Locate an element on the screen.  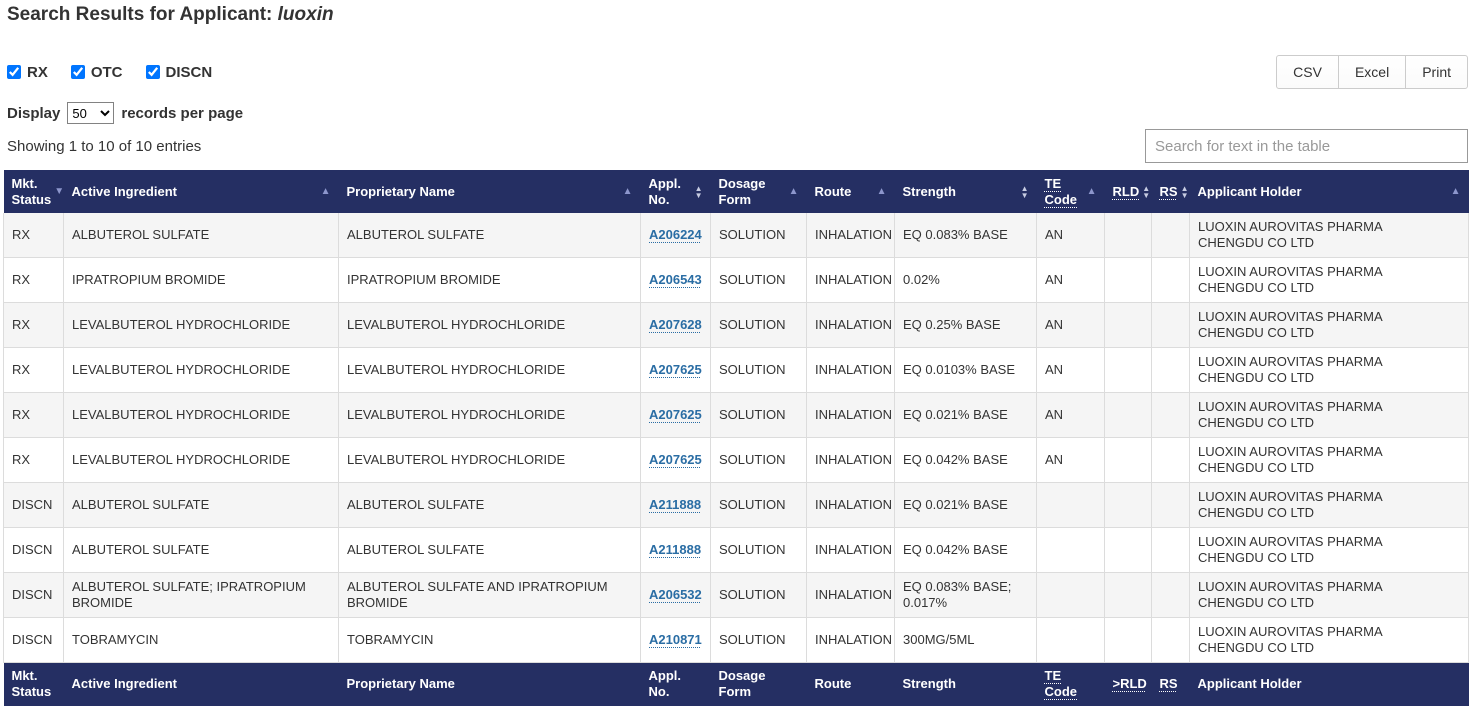
records-per-page-select: 50 is located at coordinates (91, 113).